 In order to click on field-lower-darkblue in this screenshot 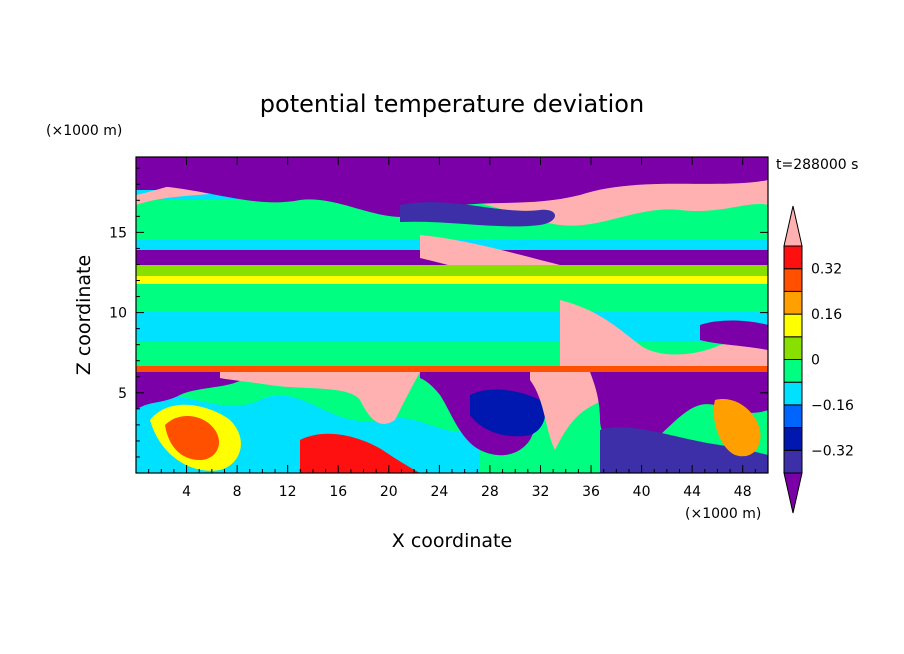, I will do `click(508, 413)`.